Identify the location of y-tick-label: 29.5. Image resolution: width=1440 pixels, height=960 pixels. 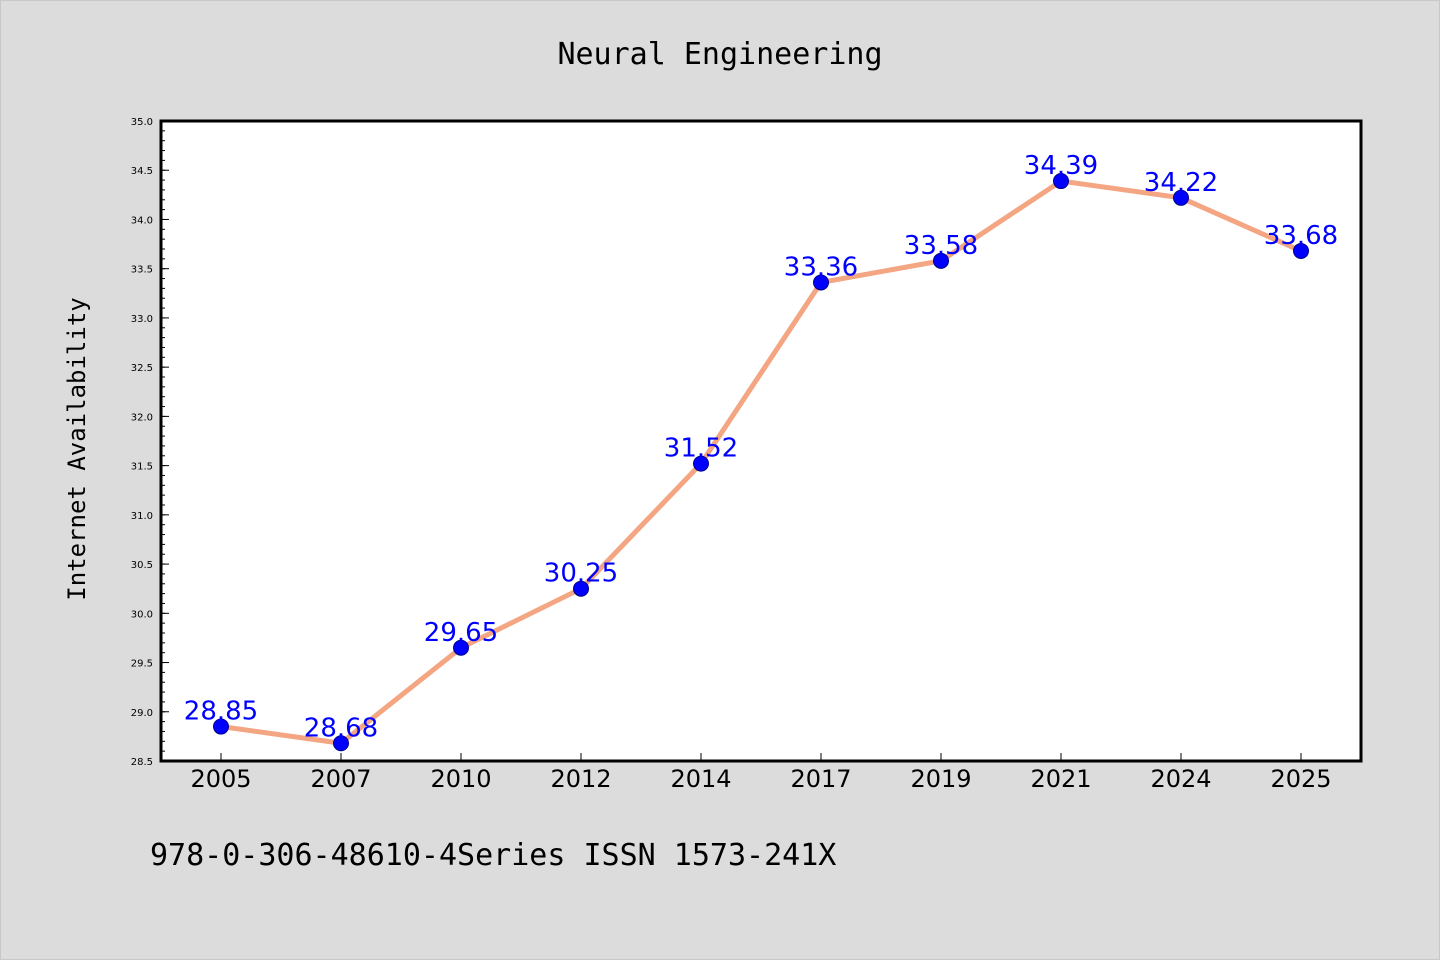
(142, 664).